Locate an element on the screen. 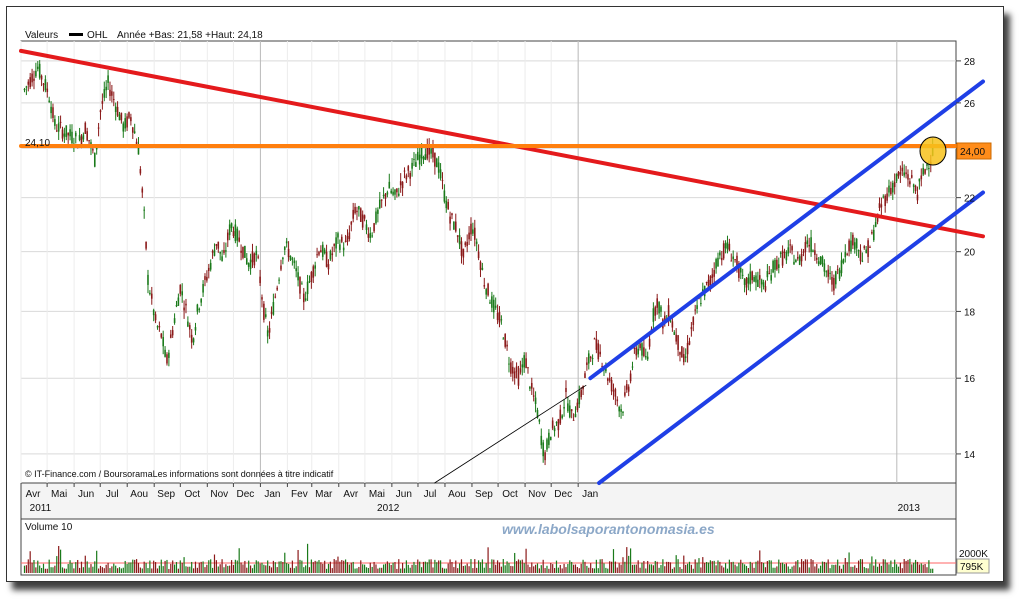 The height and width of the screenshot is (600, 1020). x-month-label: Mai is located at coordinates (59, 494).